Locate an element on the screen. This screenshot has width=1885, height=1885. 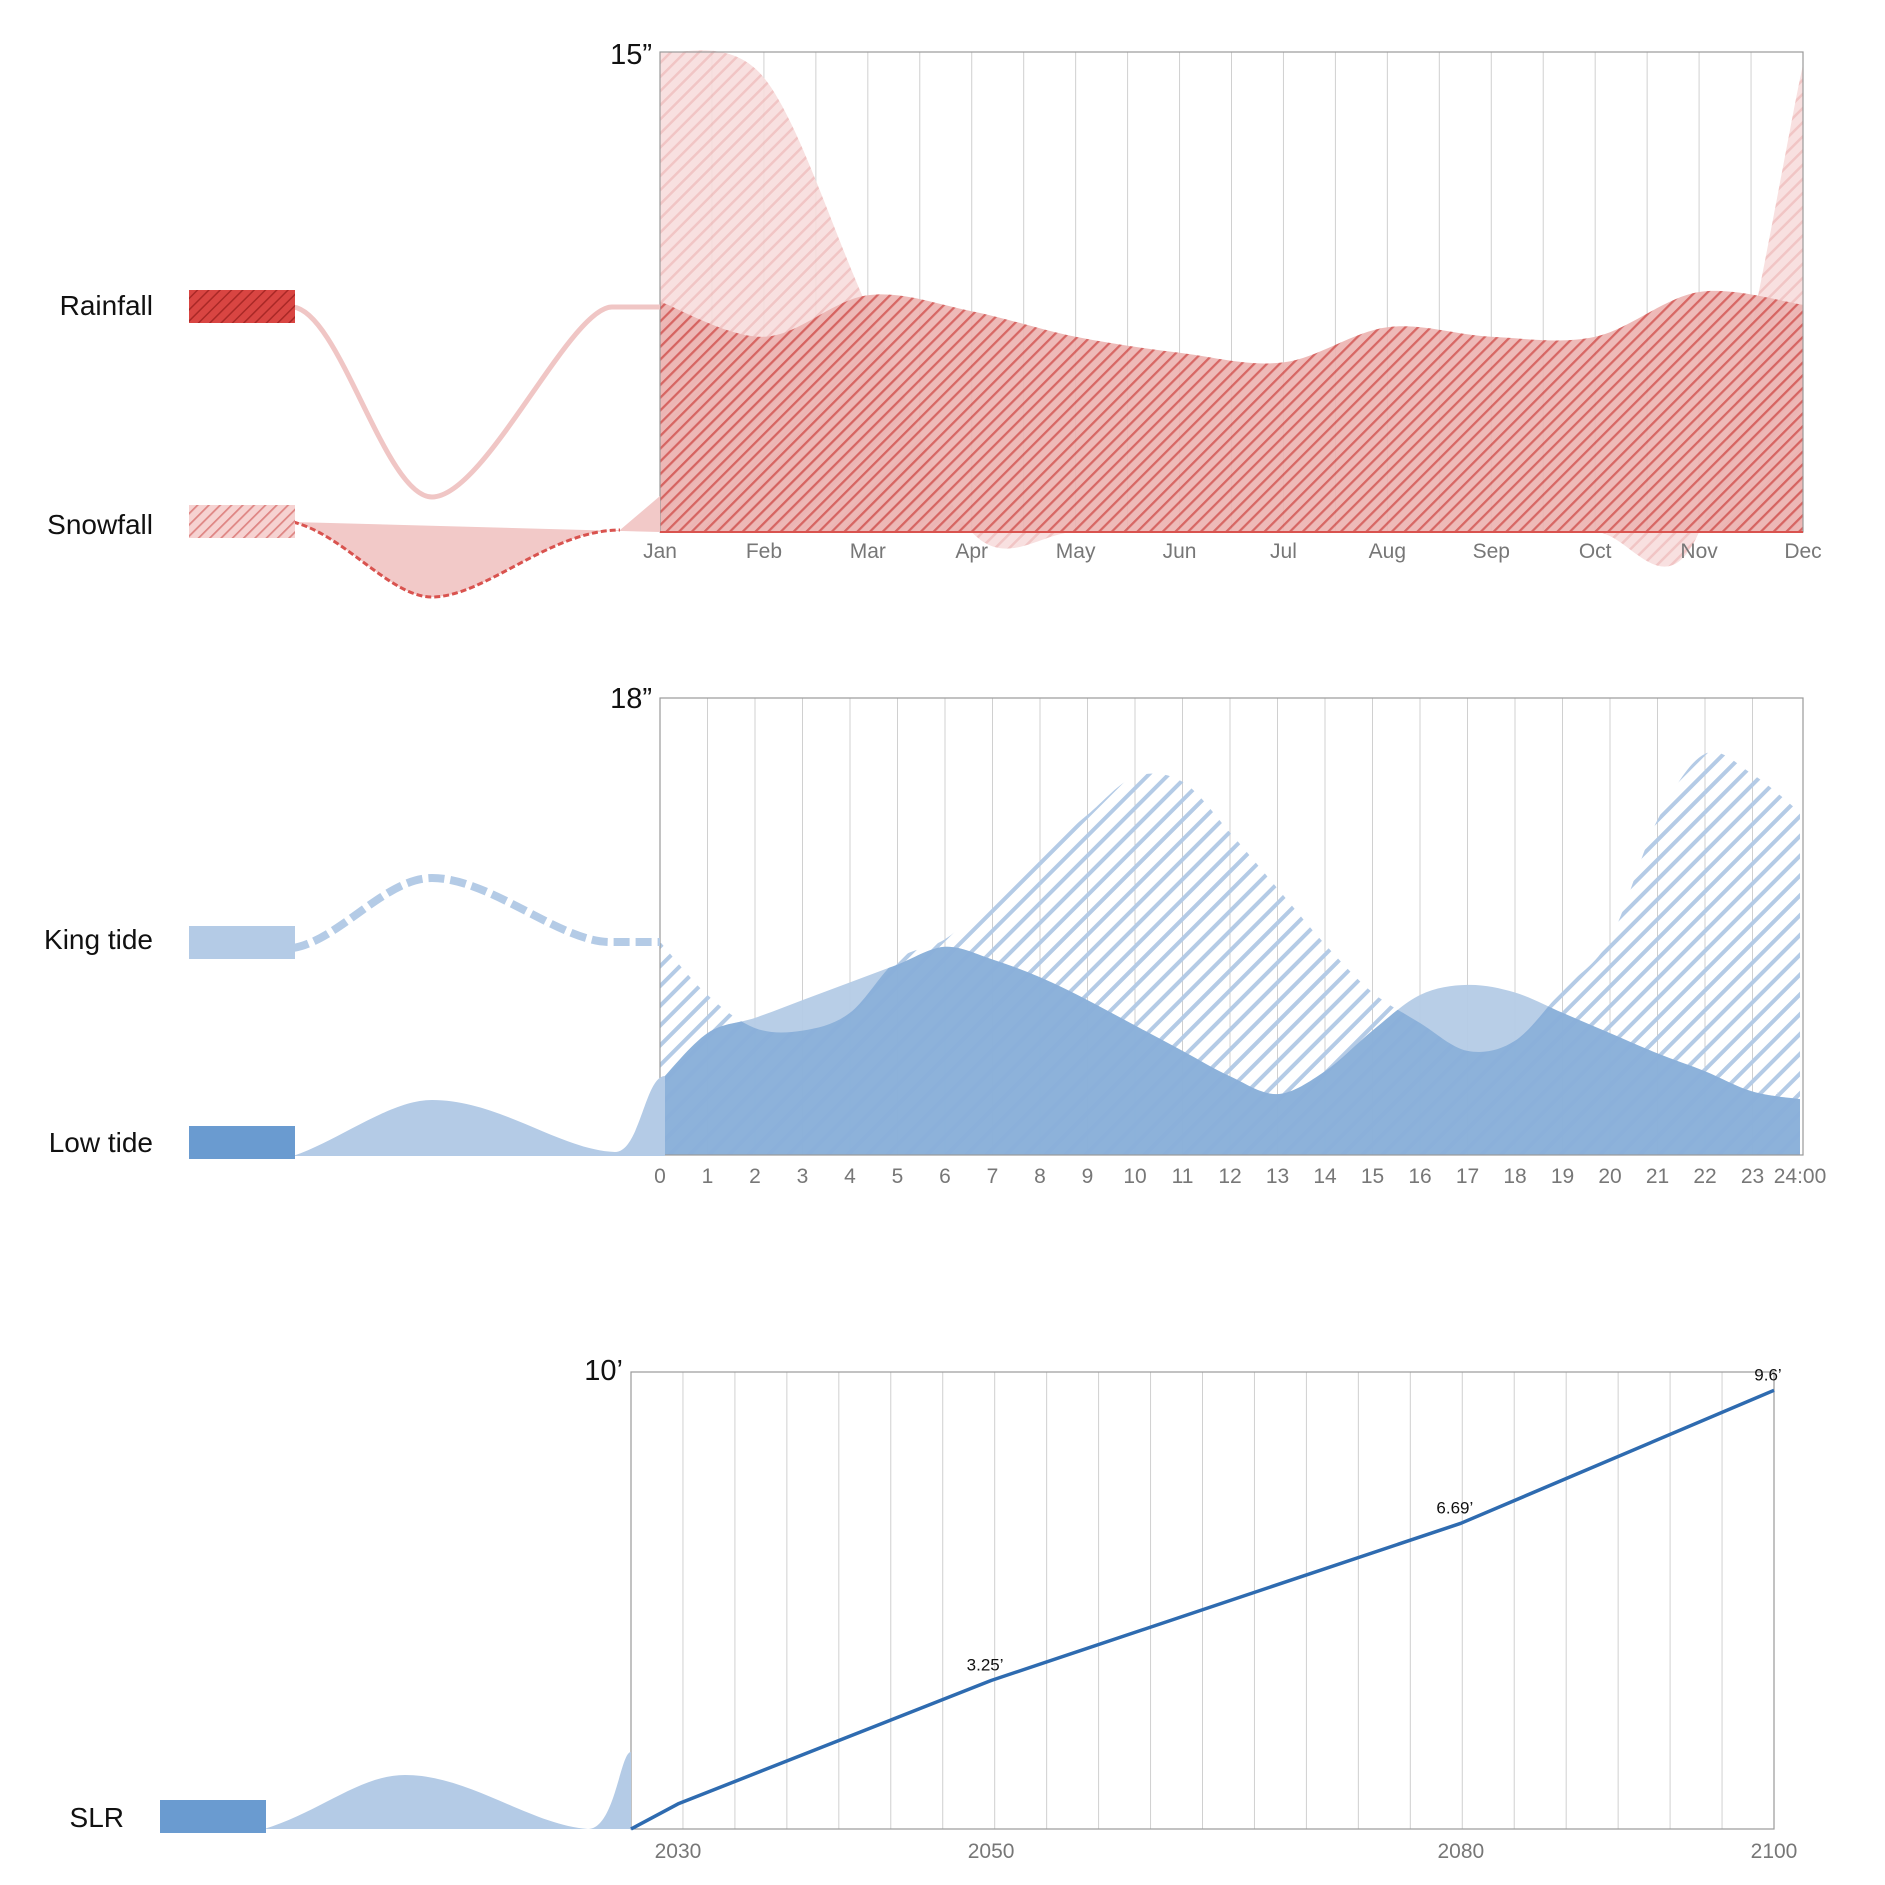
precipitation-x-tick-label: Apr is located at coordinates (971, 551).